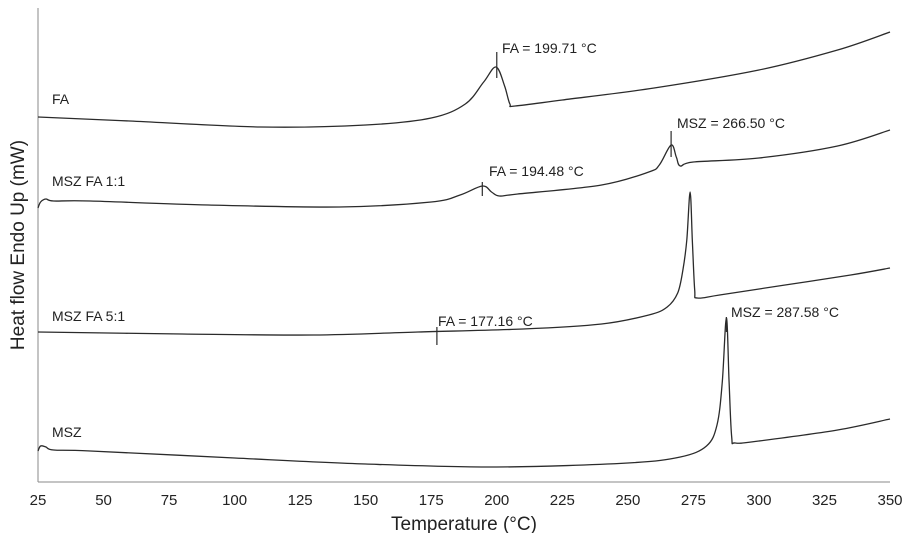  I want to click on y-axis-title: Heat flow Endo Up (mW), so click(18, 245).